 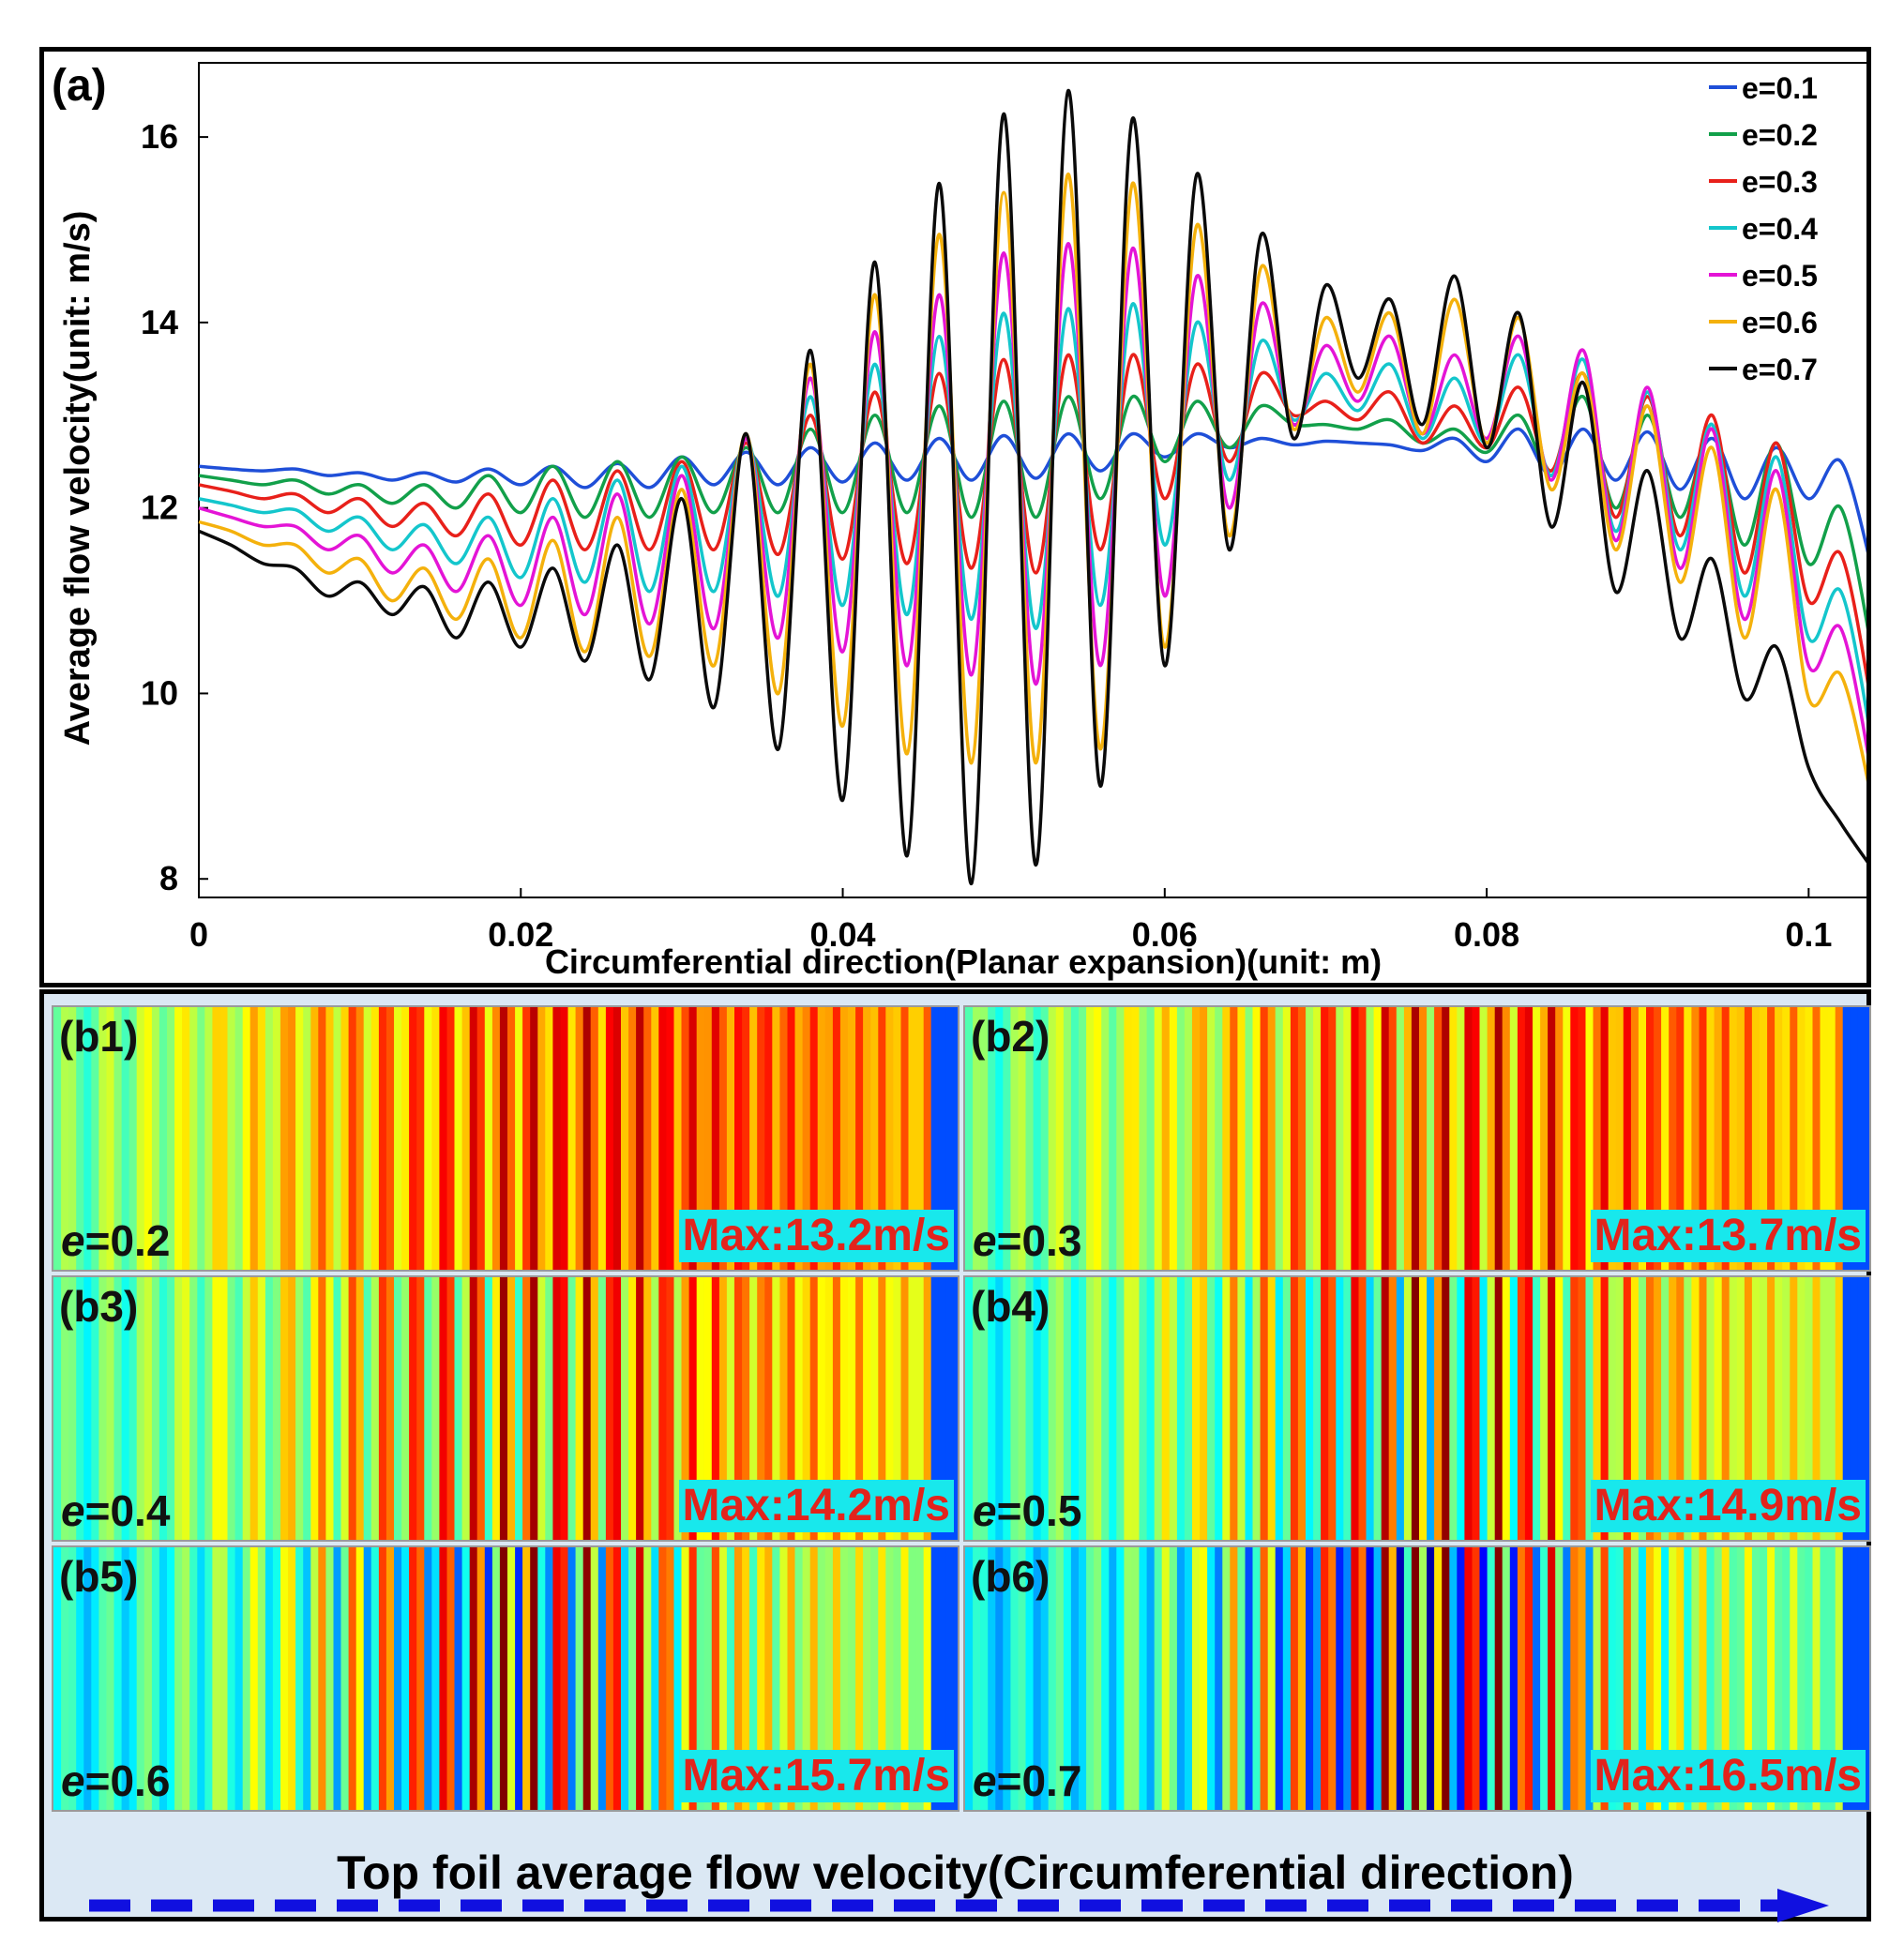 I want to click on velocity-contour-field, so click(x=1417, y=1678).